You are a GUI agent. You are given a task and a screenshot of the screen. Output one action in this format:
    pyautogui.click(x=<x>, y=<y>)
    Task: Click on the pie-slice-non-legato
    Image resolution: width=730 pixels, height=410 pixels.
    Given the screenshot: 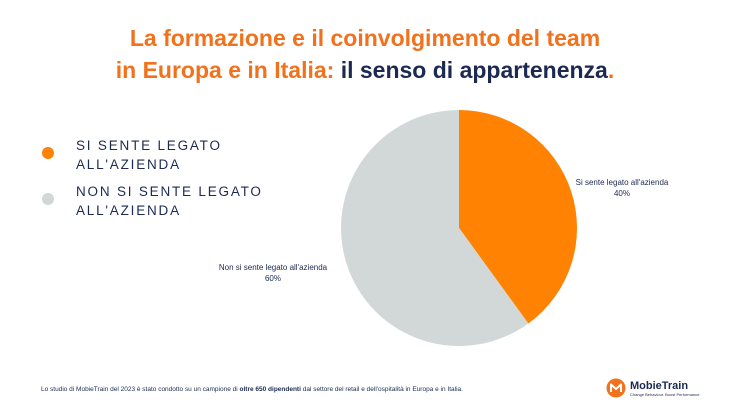 What is the action you would take?
    pyautogui.click(x=435, y=228)
    